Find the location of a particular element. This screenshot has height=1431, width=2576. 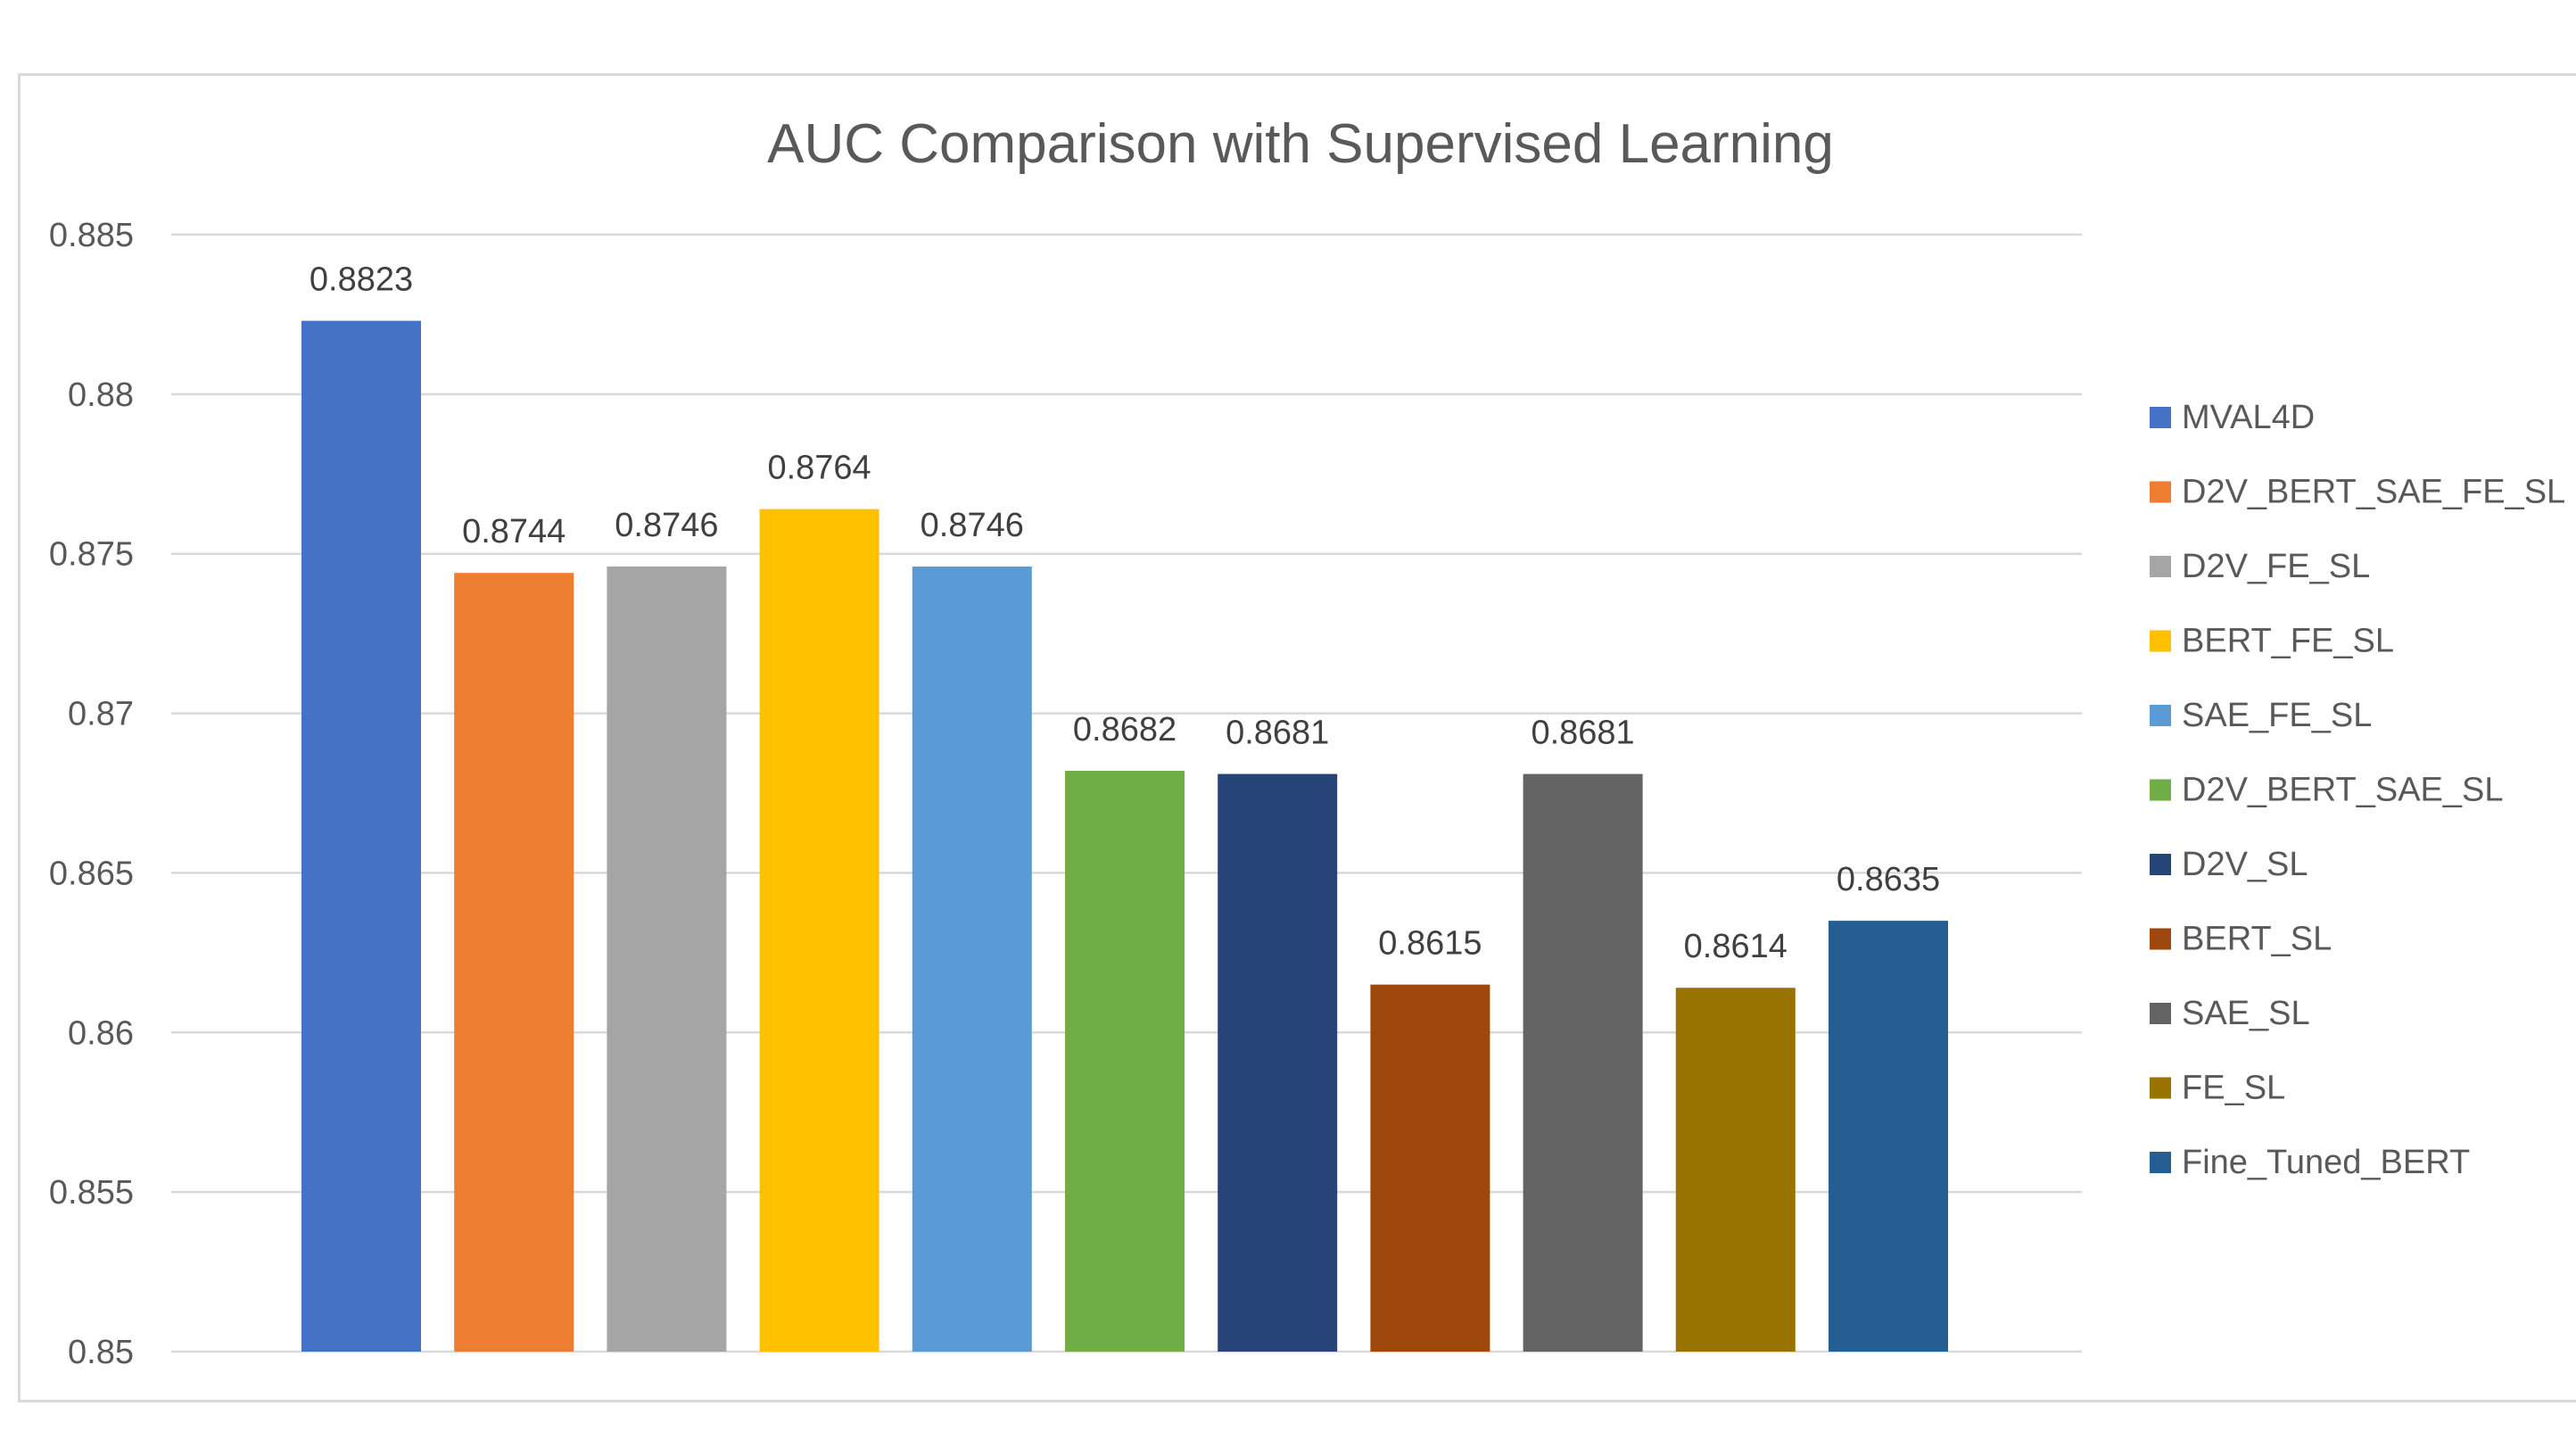

bar-sae-sl is located at coordinates (1583, 1063).